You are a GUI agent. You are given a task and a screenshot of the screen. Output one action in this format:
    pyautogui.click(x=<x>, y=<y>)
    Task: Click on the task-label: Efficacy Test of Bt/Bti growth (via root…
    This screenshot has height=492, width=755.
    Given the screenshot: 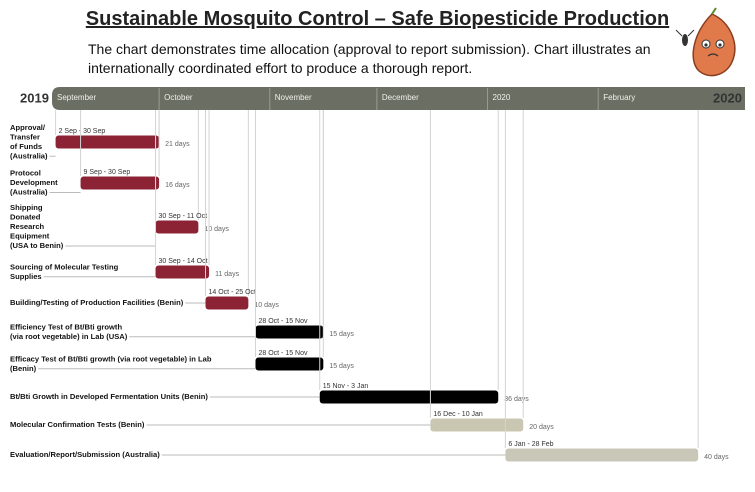 What is the action you would take?
    pyautogui.click(x=111, y=358)
    